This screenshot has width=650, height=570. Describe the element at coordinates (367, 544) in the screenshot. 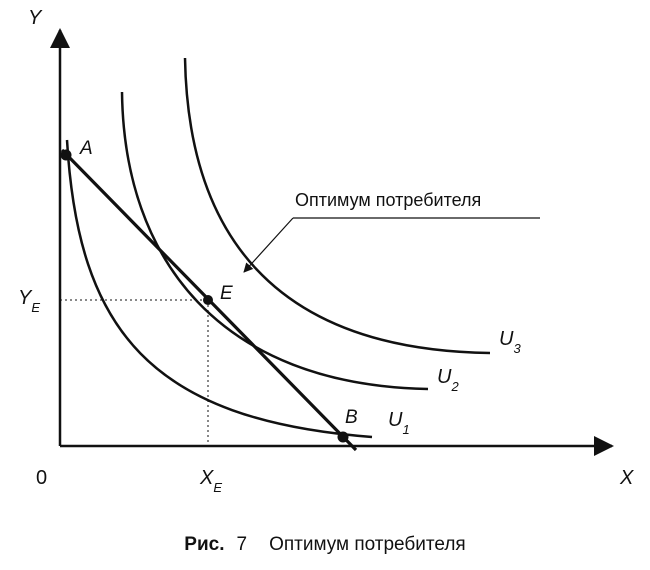

I see `caption-text: Оптимум потребителя` at that location.